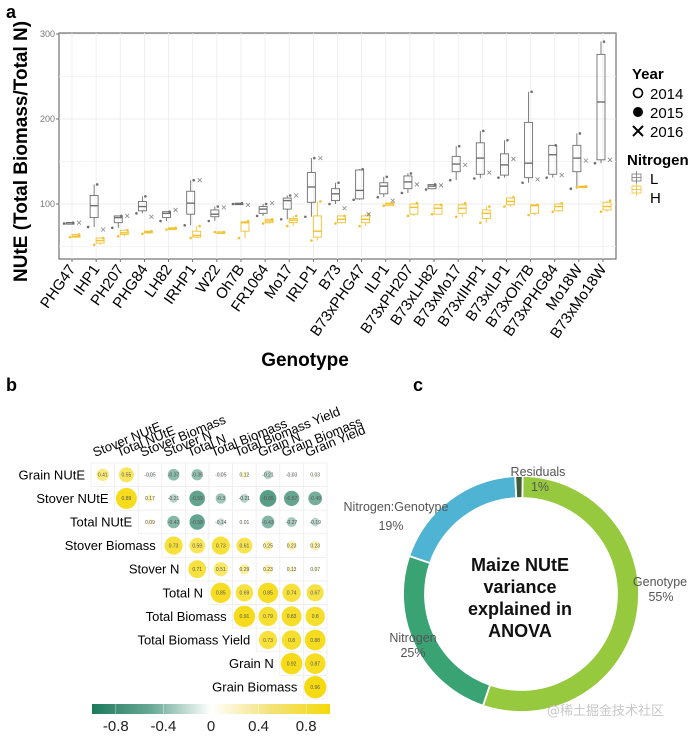  Describe the element at coordinates (268, 594) in the screenshot. I see `cell-value: 0.85` at that location.